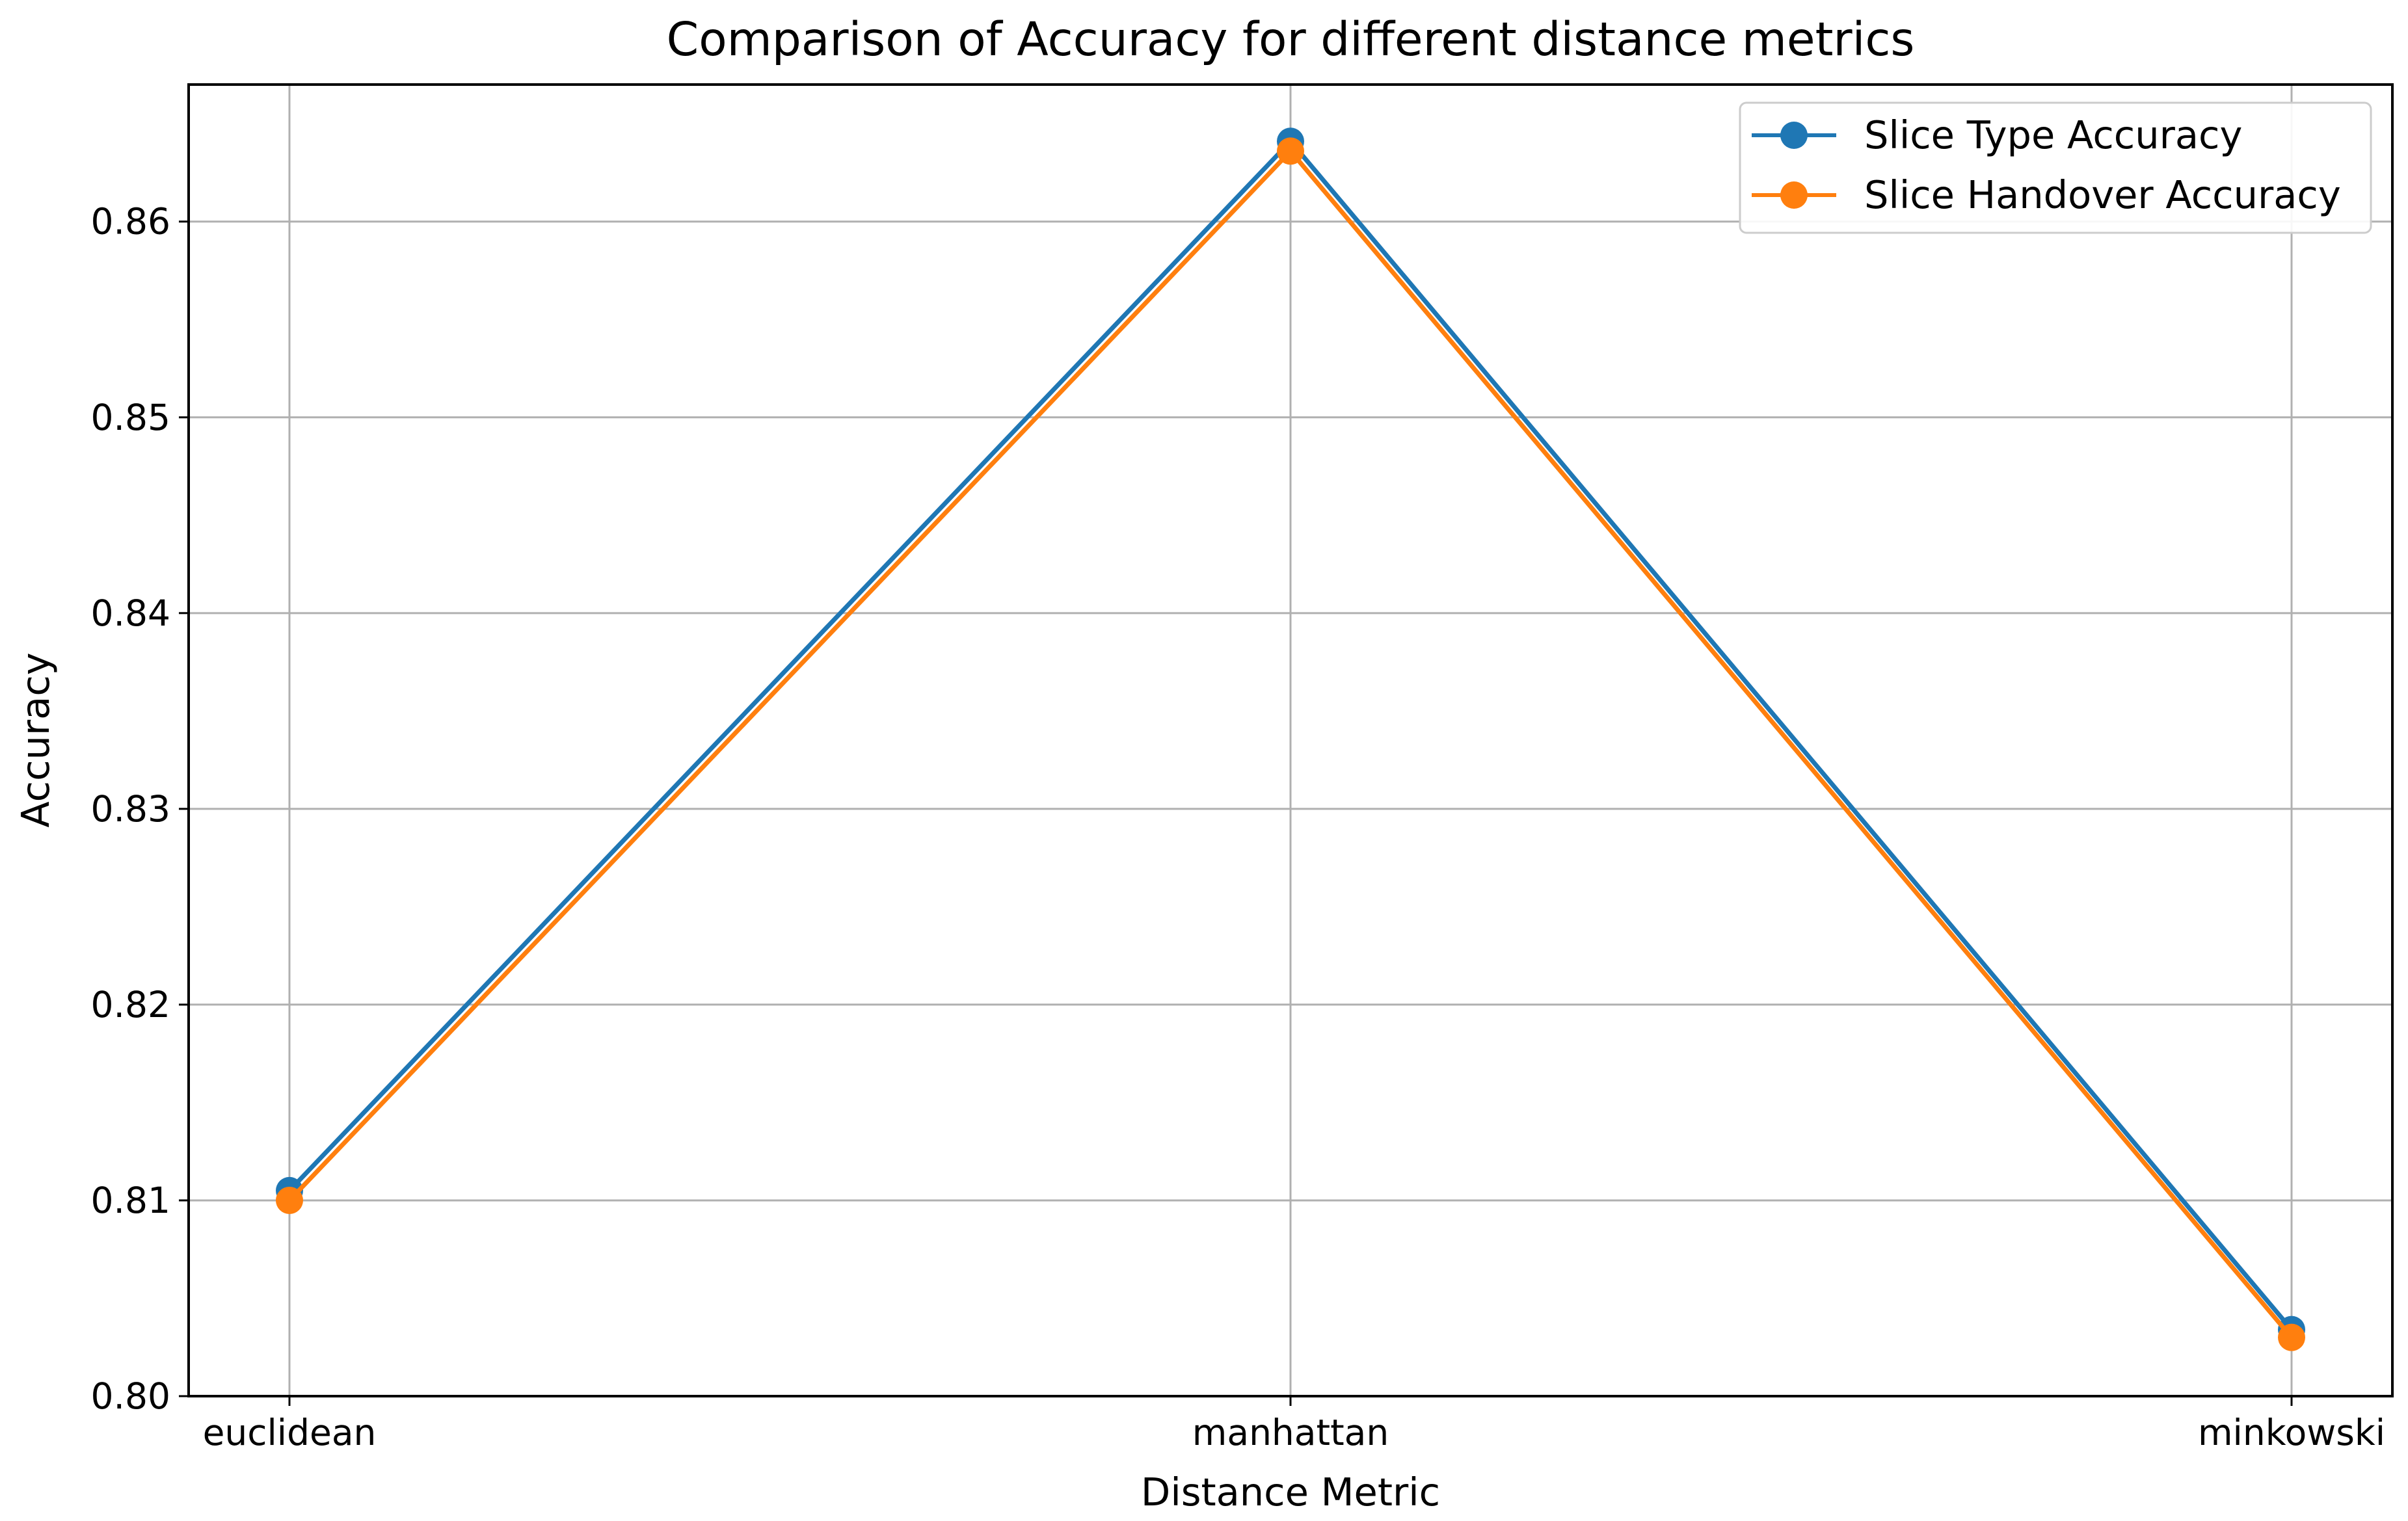 This screenshot has width=2408, height=1521. I want to click on y-tick-label: 0.81, so click(130, 1200).